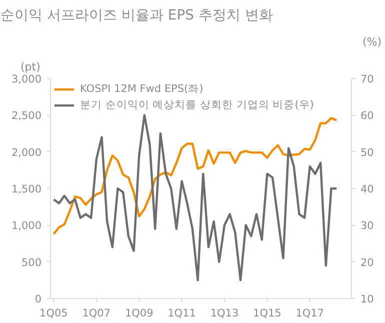 Image resolution: width=385 pixels, height=323 pixels. I want to click on y2-tick-label: 70, so click(367, 80).